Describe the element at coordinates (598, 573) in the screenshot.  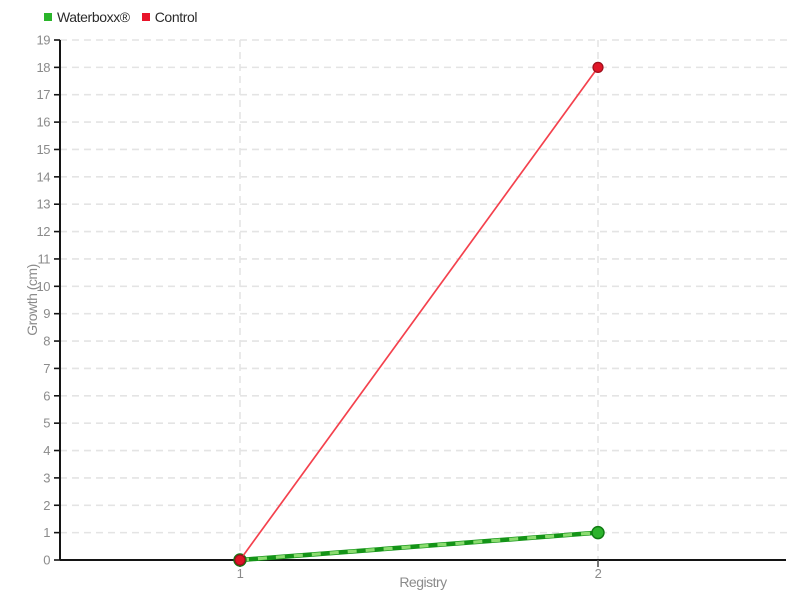
I see `x-tick-label: 2` at that location.